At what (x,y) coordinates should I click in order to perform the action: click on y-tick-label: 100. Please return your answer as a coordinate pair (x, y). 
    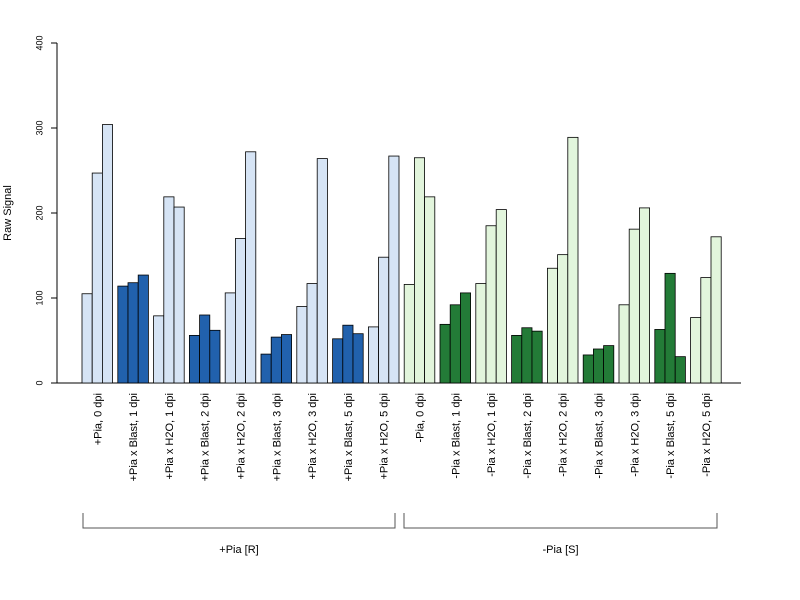
    Looking at the image, I should click on (39, 297).